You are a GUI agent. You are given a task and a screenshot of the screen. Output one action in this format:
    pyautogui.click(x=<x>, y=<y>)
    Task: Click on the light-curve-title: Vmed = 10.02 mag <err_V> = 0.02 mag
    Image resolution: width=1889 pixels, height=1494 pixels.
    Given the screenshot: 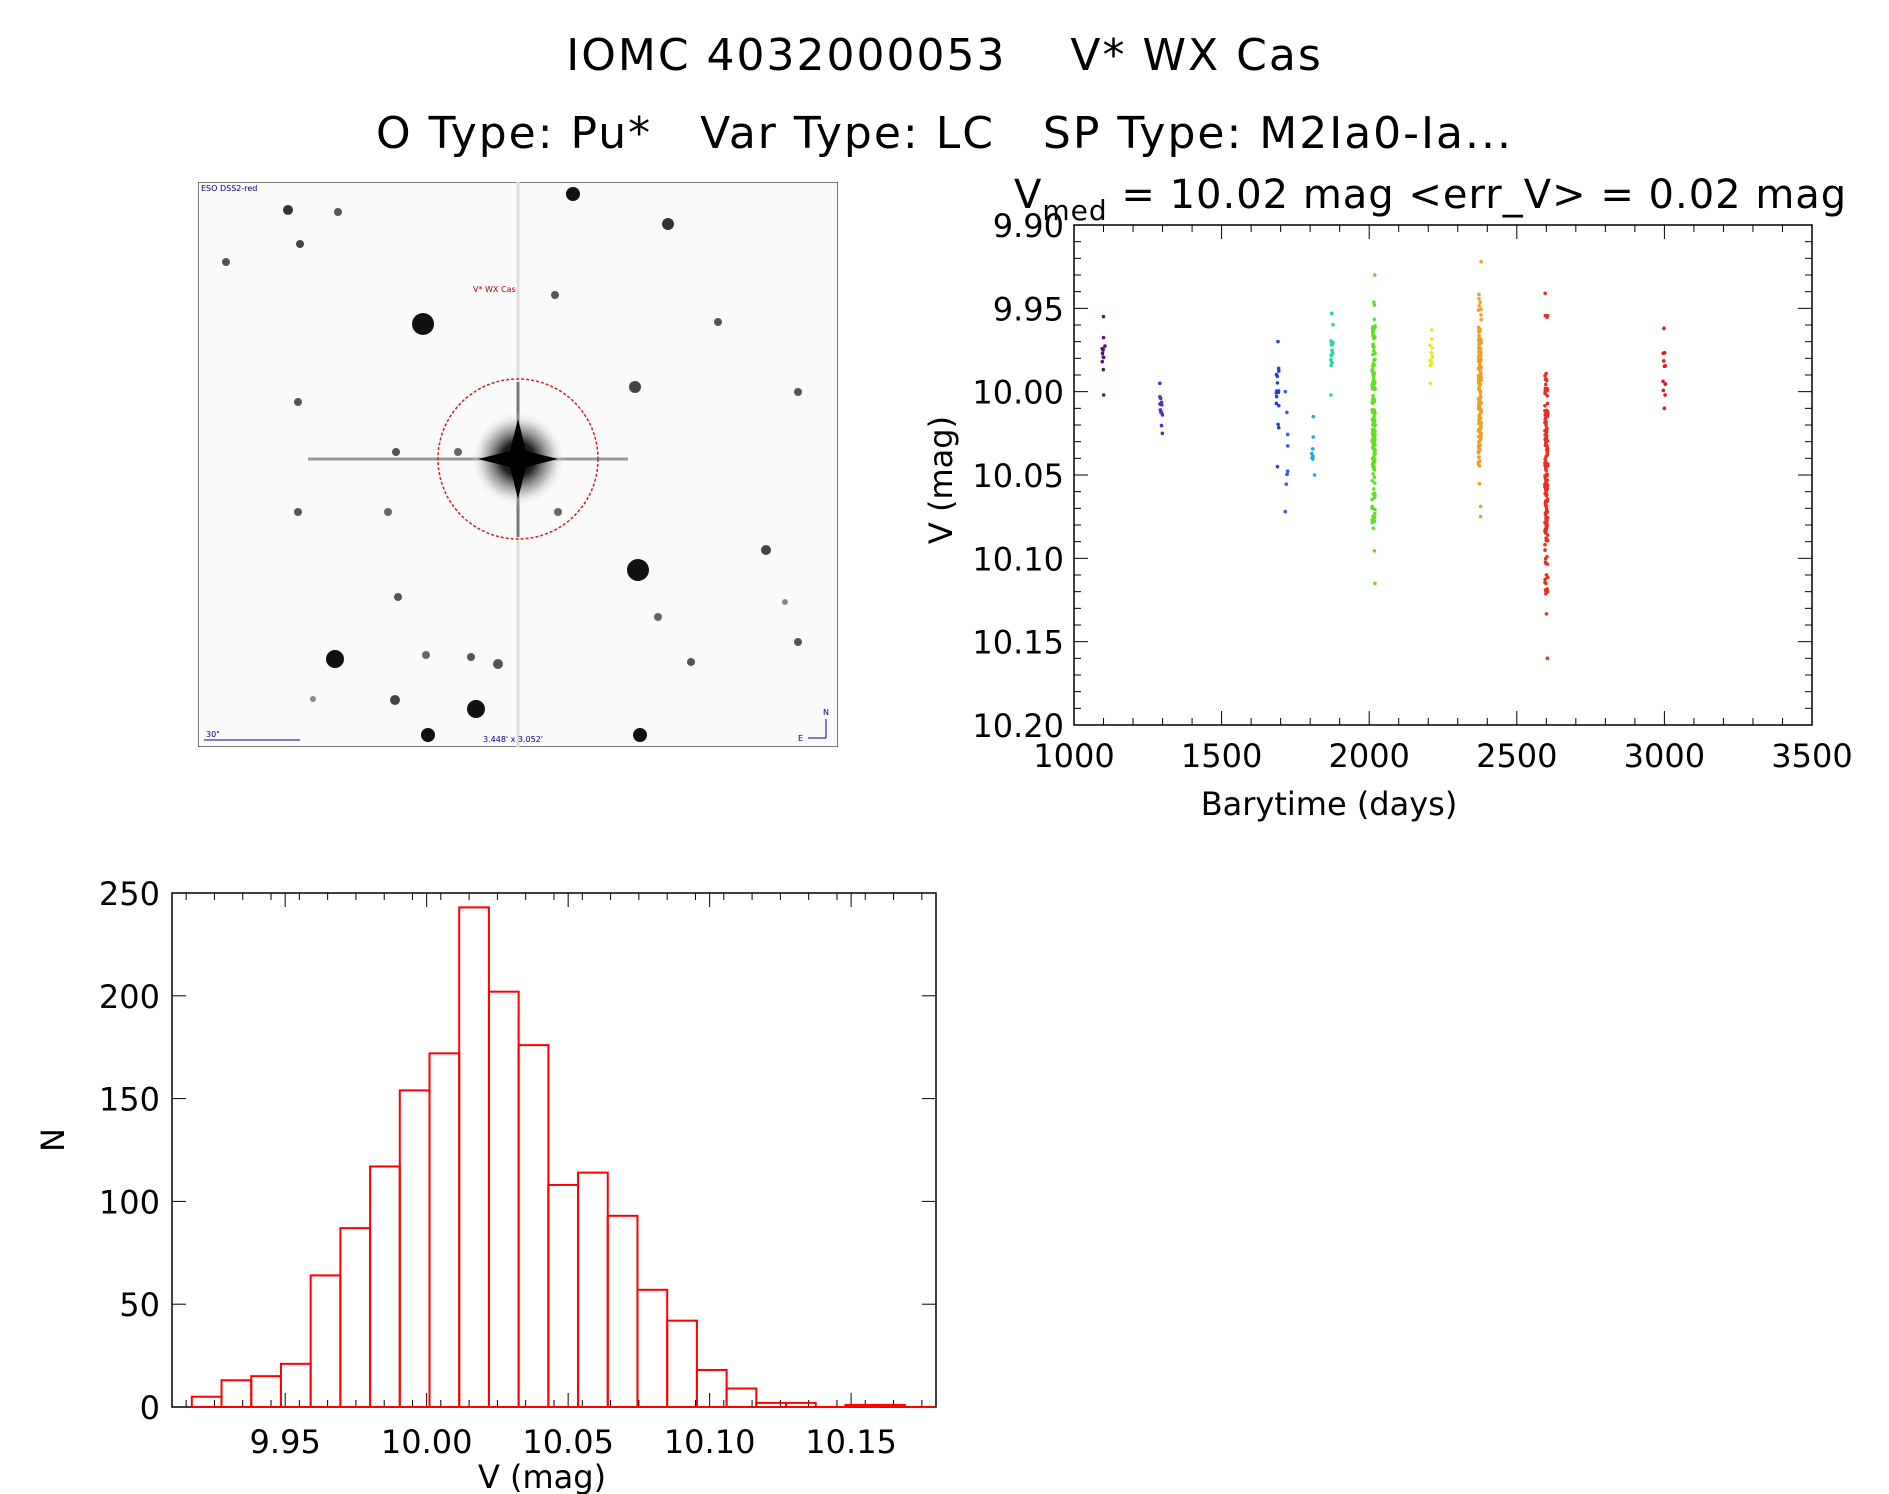 What is the action you would take?
    pyautogui.click(x=1430, y=199)
    